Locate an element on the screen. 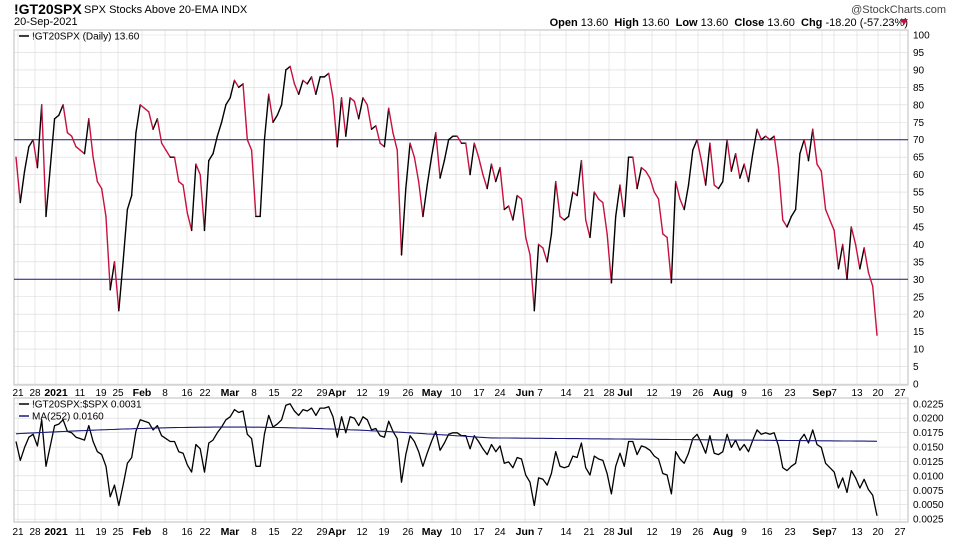  x-tick-label: Jun is located at coordinates (525, 393).